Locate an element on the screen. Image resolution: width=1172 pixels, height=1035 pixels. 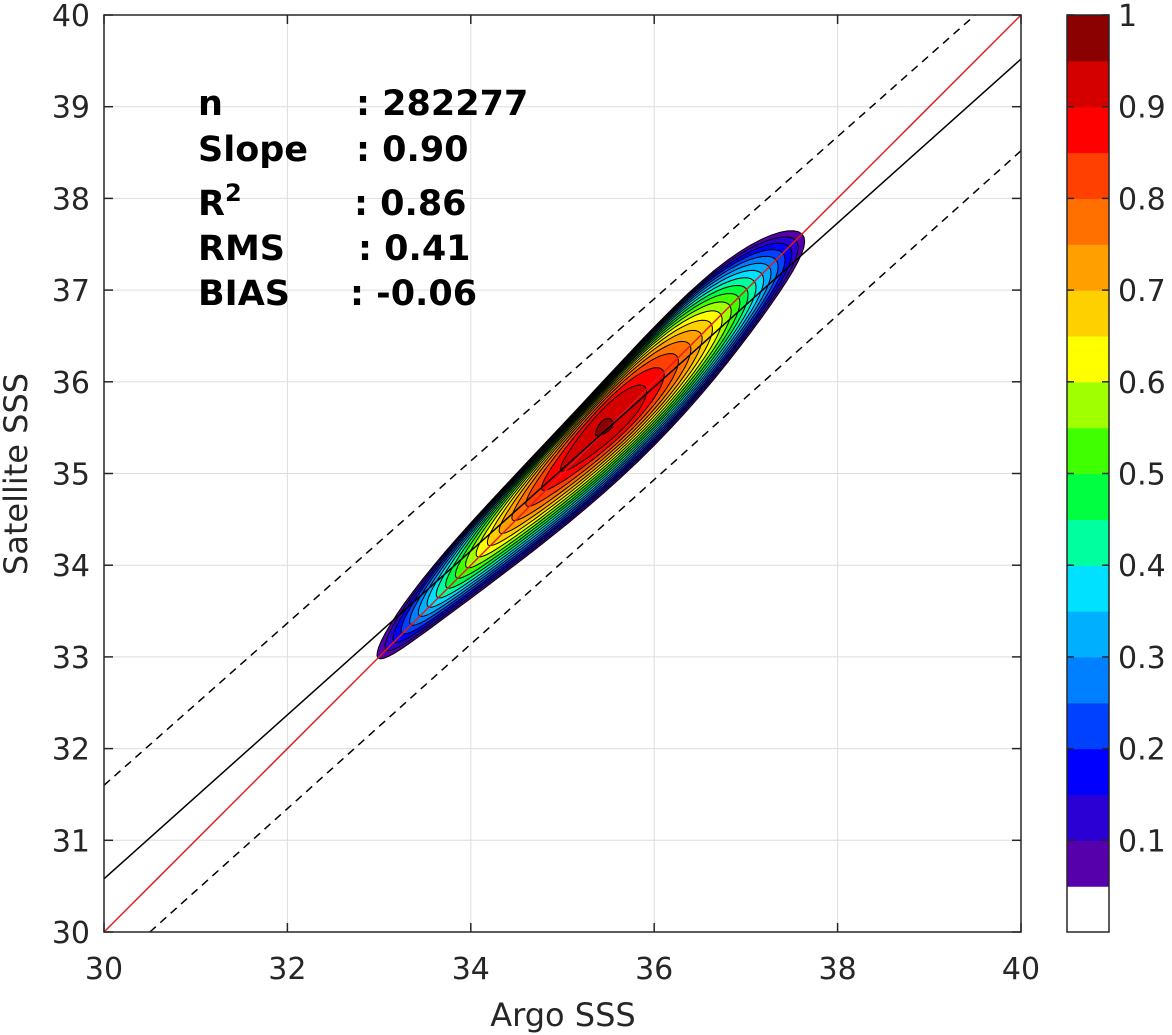
colorbar-tick-label: 0.9 is located at coordinates (1142, 108).